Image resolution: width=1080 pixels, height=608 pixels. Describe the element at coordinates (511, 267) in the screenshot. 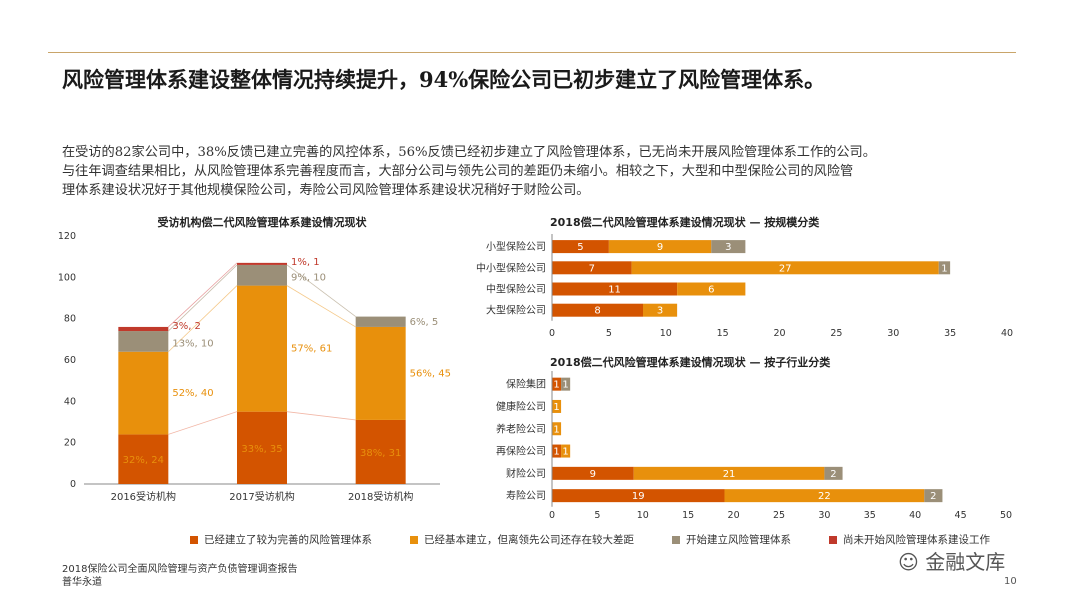

I see `category-label: 中小型保险公司` at that location.